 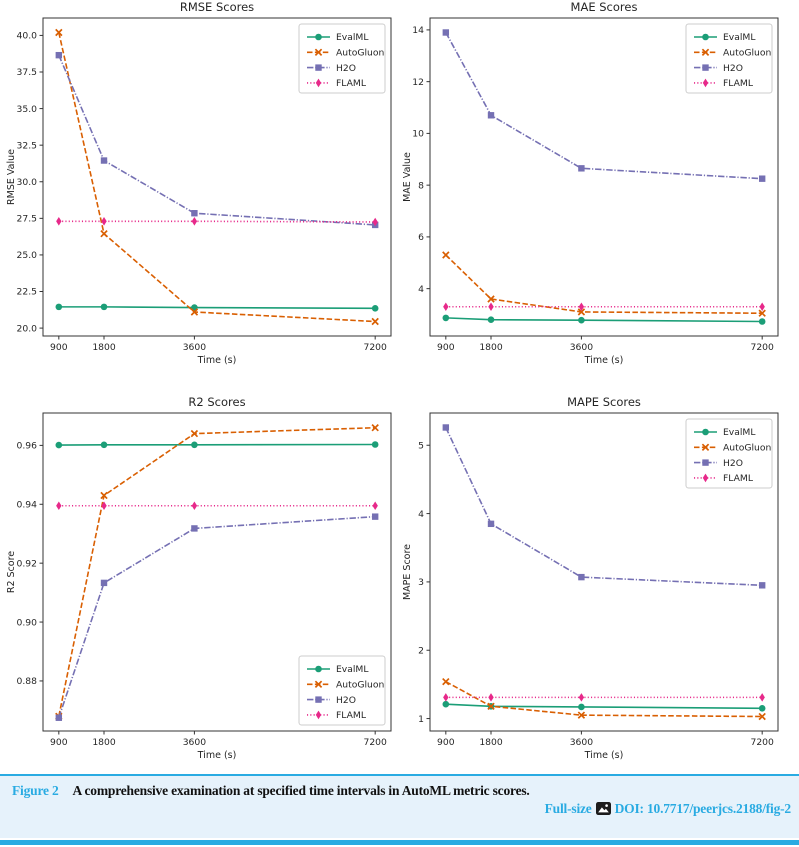 I want to click on y-axis-label: MAPE Score, so click(x=407, y=572).